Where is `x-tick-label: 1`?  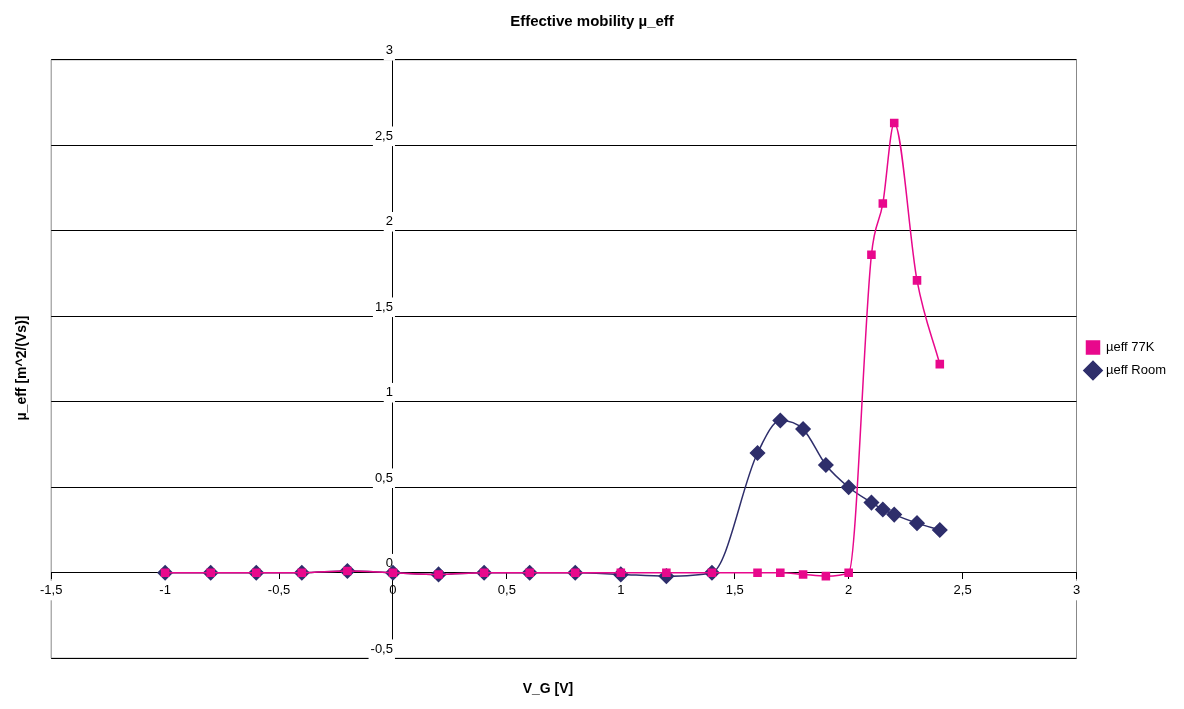 x-tick-label: 1 is located at coordinates (621, 590).